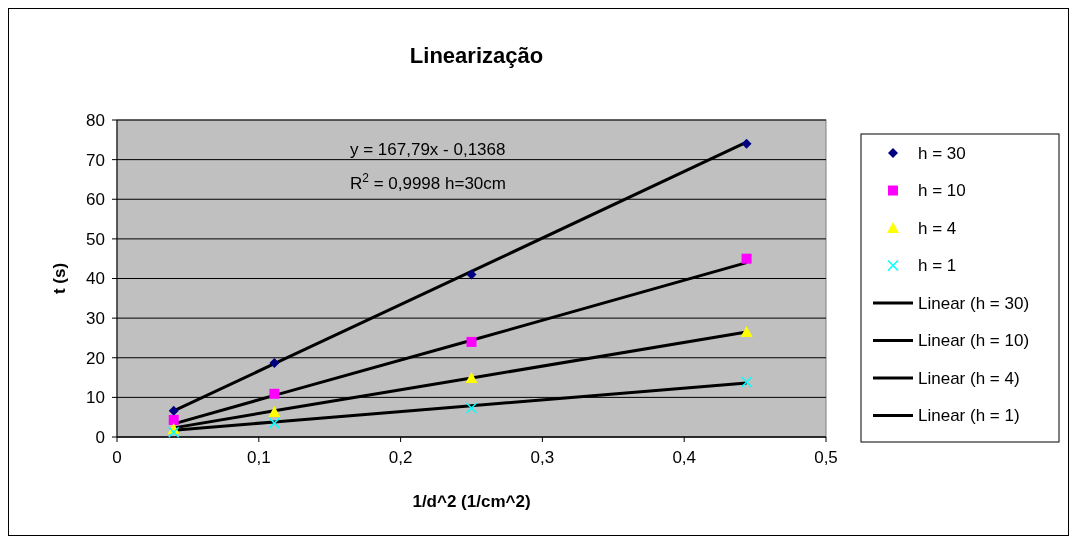 This screenshot has height=544, width=1077. What do you see at coordinates (95, 239) in the screenshot?
I see `y-tick-label: 50` at bounding box center [95, 239].